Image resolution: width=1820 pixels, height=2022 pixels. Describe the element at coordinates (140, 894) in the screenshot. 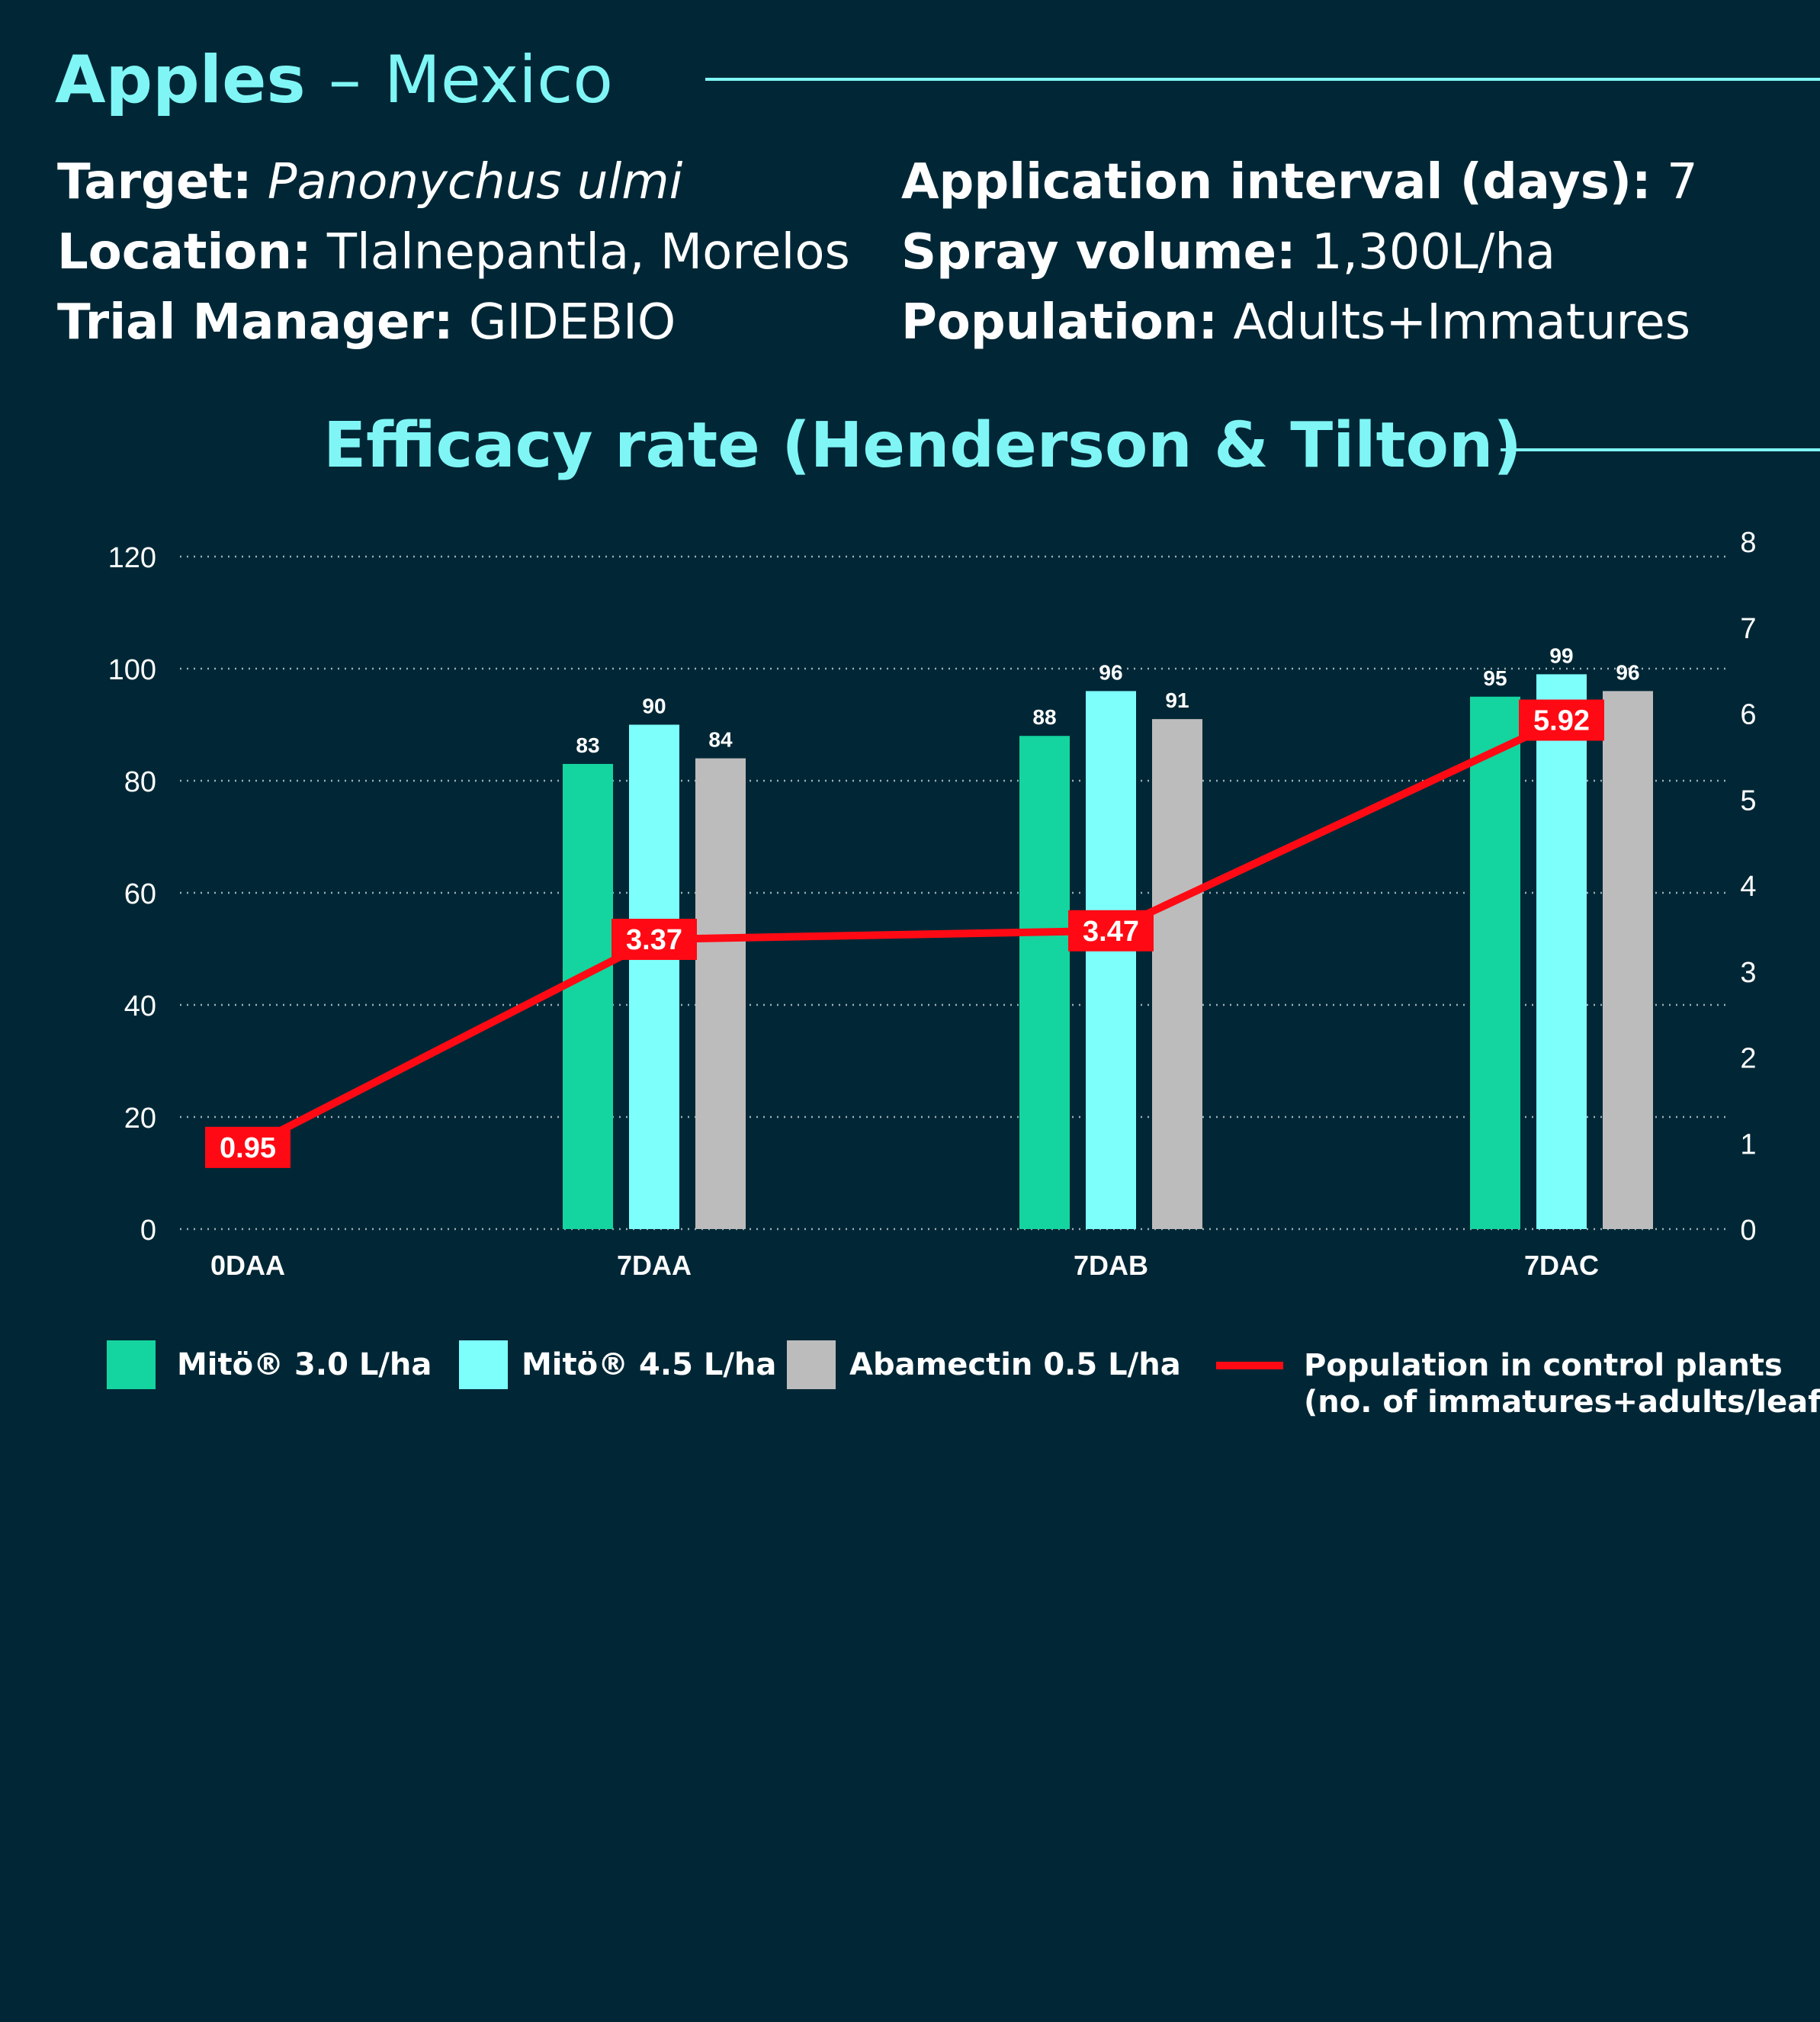

I see `y-left-tick-label: 60` at that location.